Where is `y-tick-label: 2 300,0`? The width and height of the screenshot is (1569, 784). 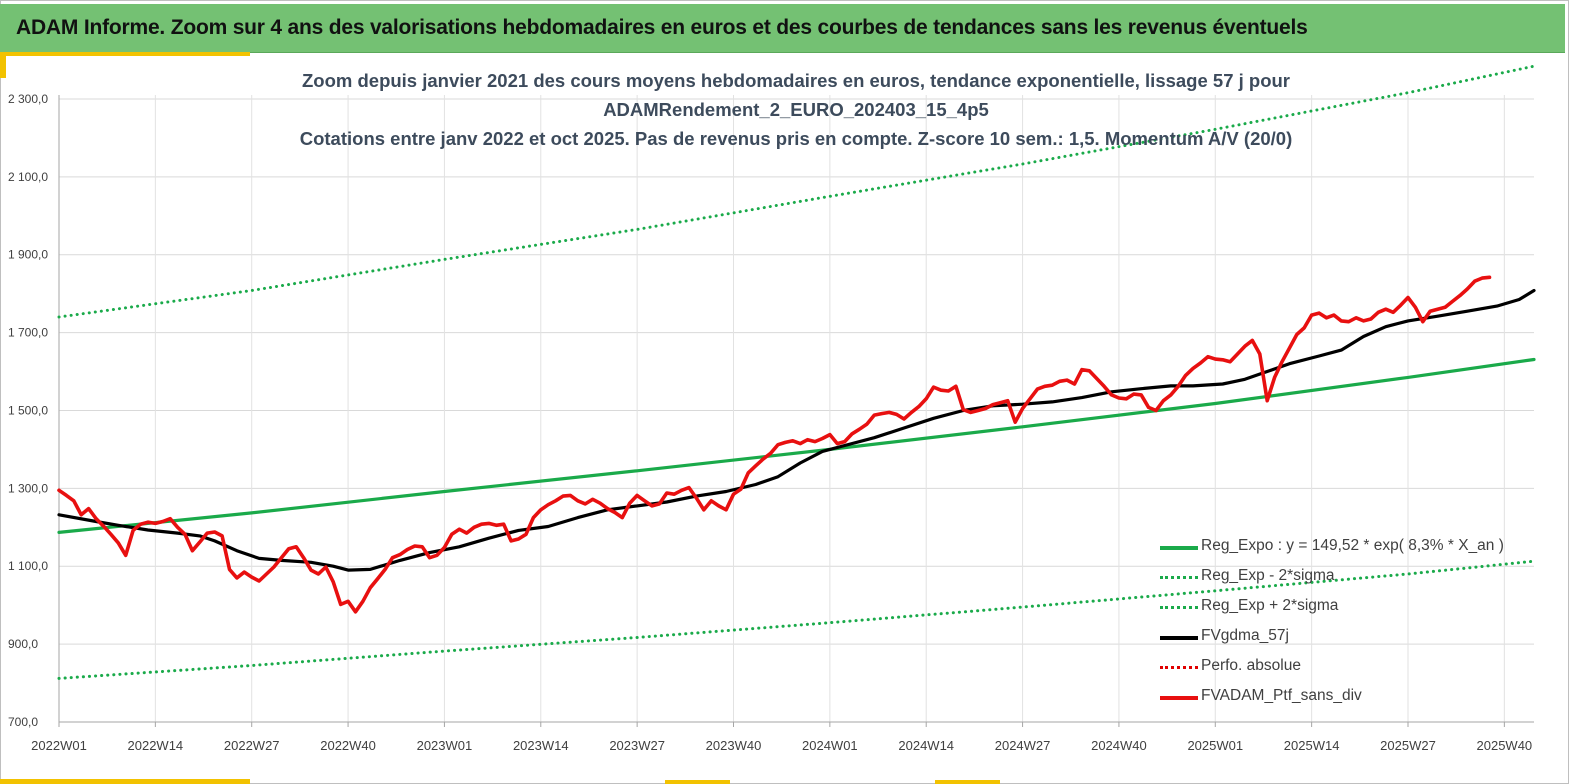 y-tick-label: 2 300,0 is located at coordinates (28, 99).